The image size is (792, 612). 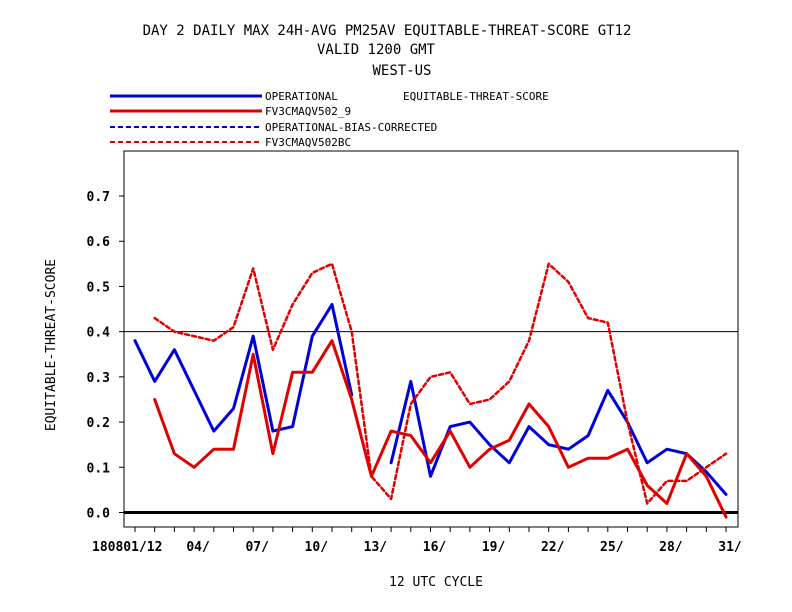 What do you see at coordinates (417, 541) in the screenshot?
I see `x-axis: 180801/12 04/07/10/13/16/19/22/25/28/31/` at bounding box center [417, 541].